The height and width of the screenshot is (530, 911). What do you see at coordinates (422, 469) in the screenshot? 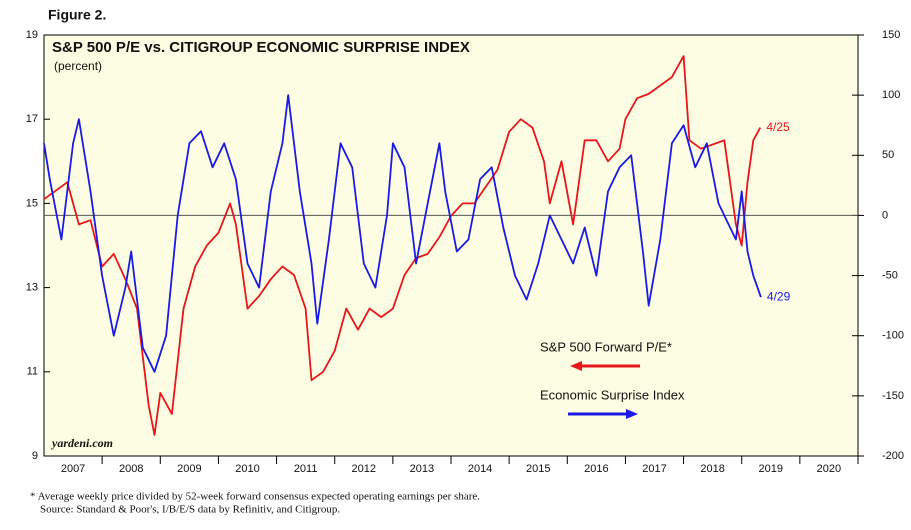
I see `x-tick-label: 2013` at bounding box center [422, 469].